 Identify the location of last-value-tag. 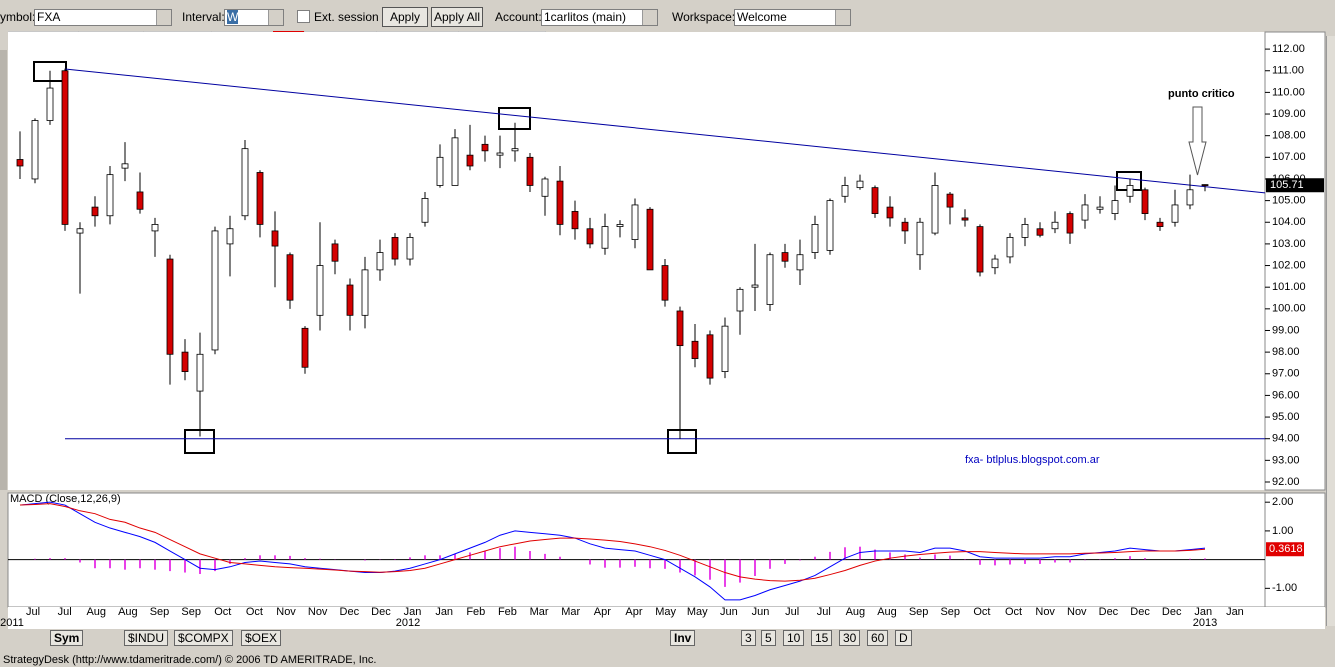
(1285, 549).